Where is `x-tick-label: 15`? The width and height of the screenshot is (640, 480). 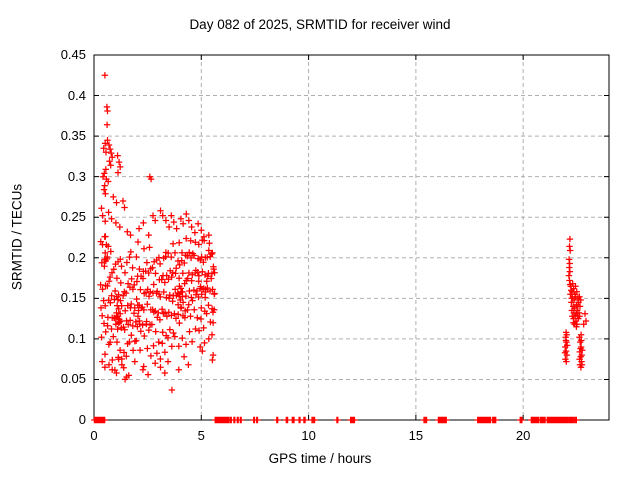
x-tick-label: 15 is located at coordinates (416, 435).